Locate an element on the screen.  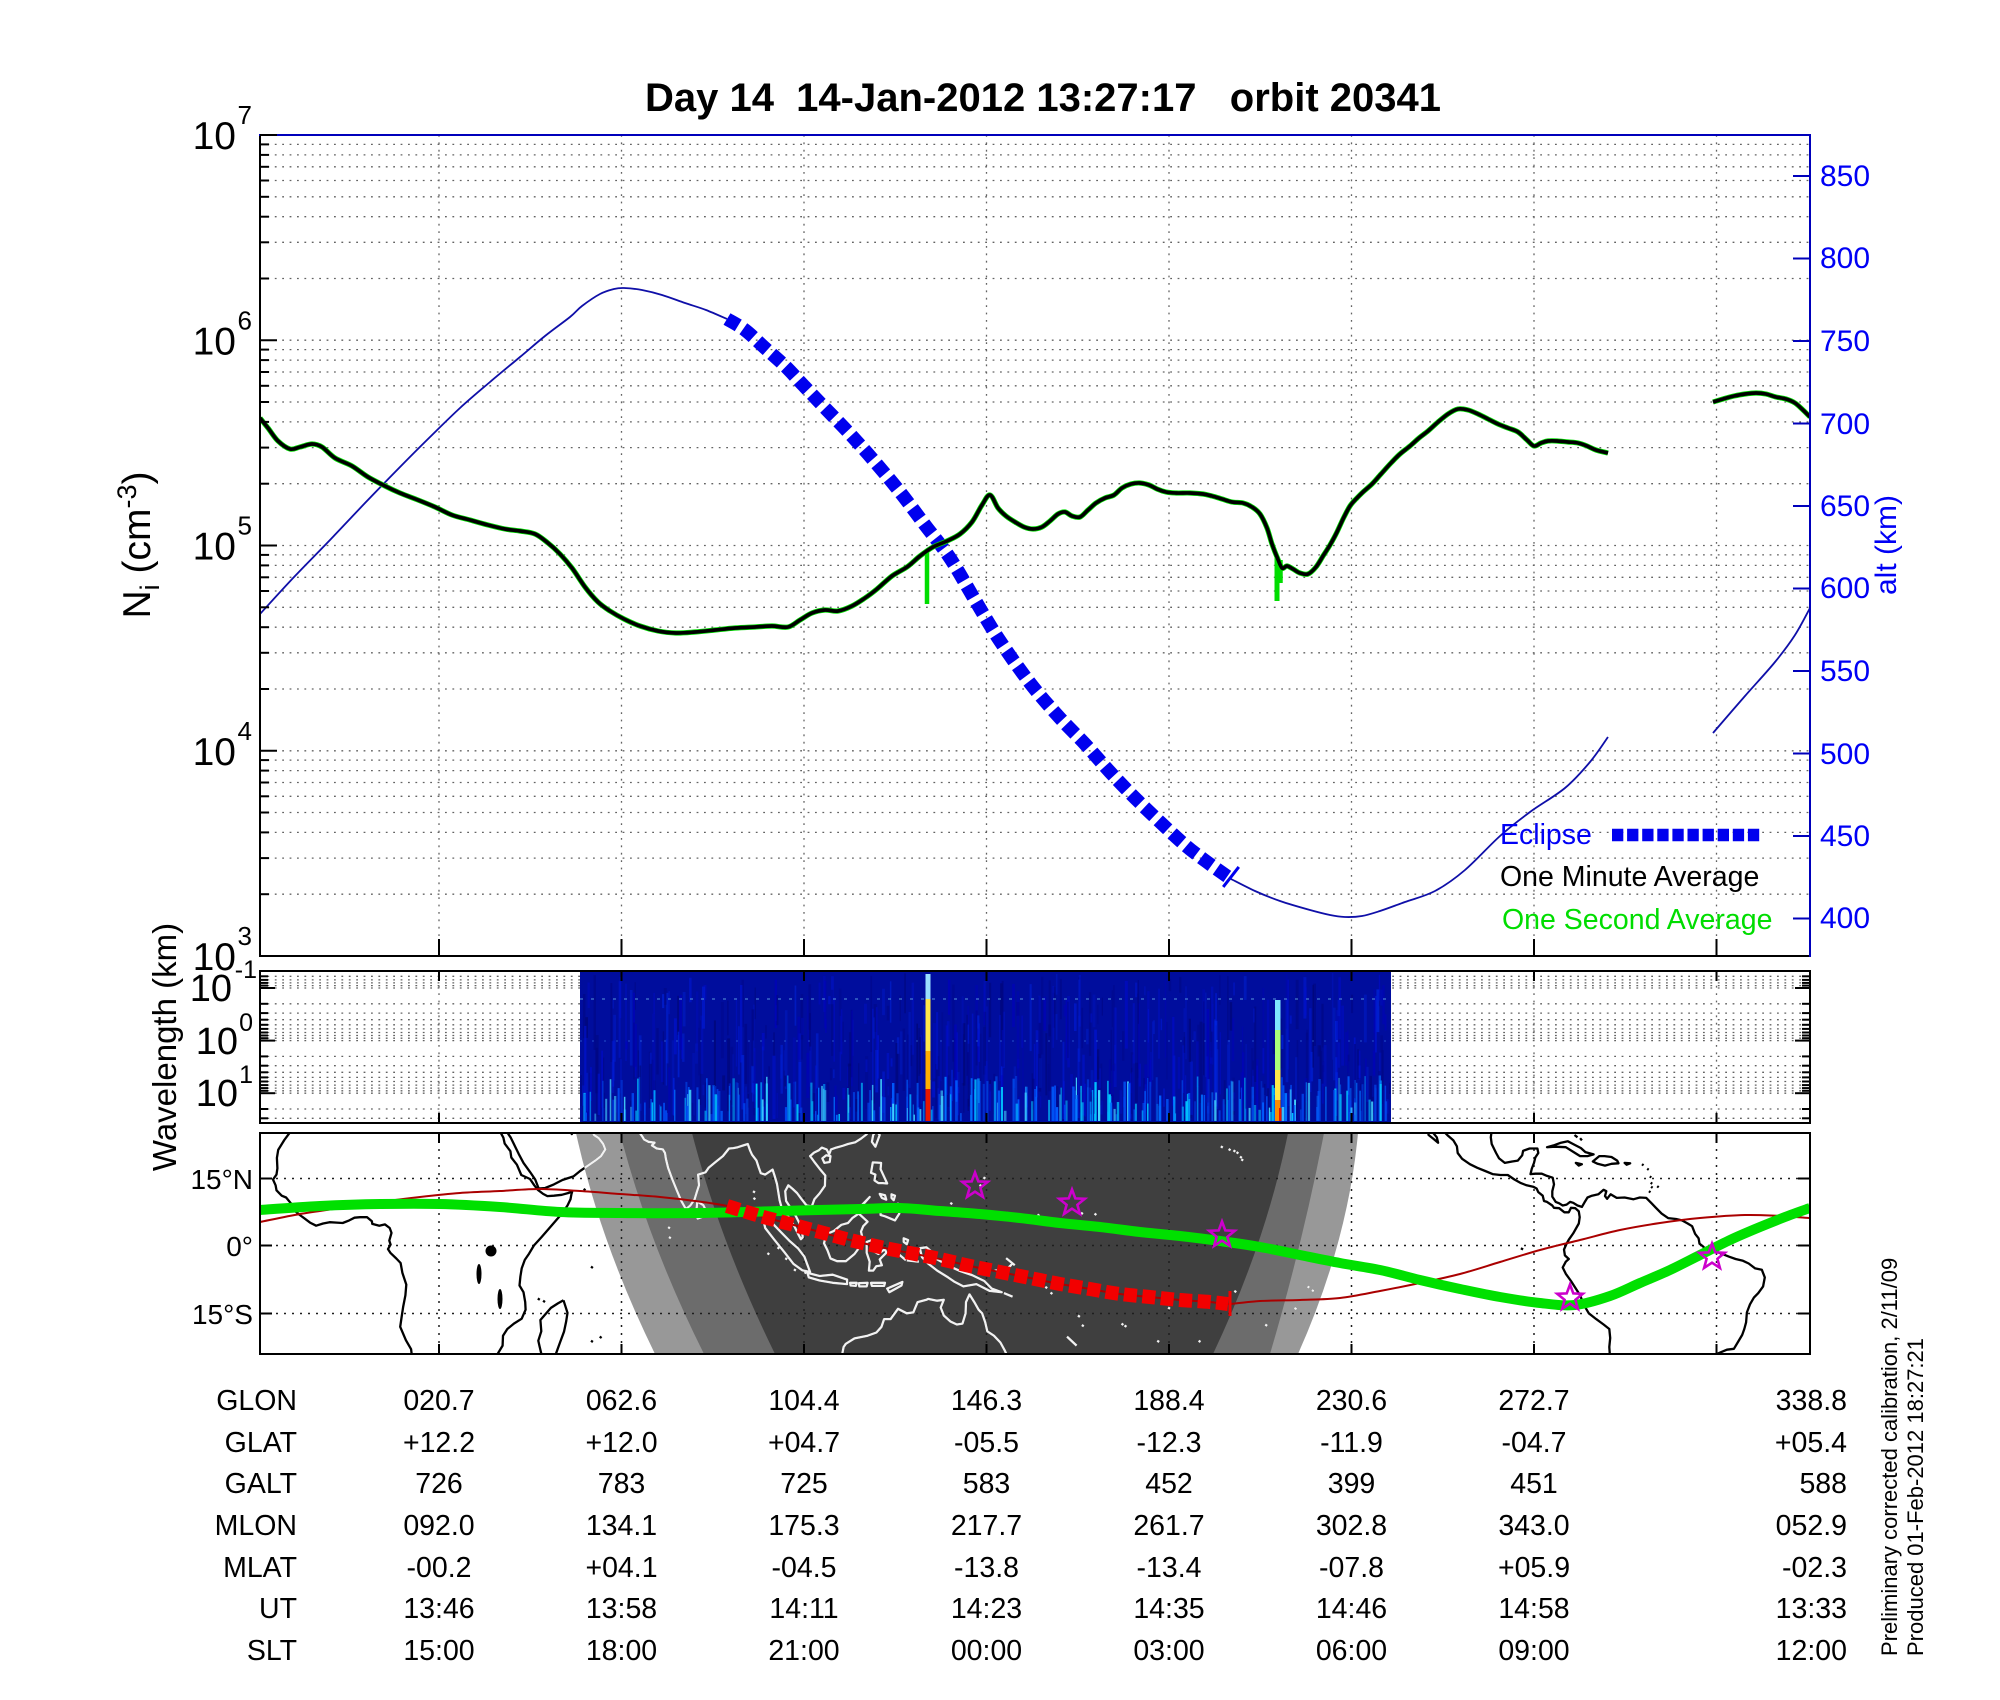
svg-text: -07.8 is located at coordinates (1351, 1568).